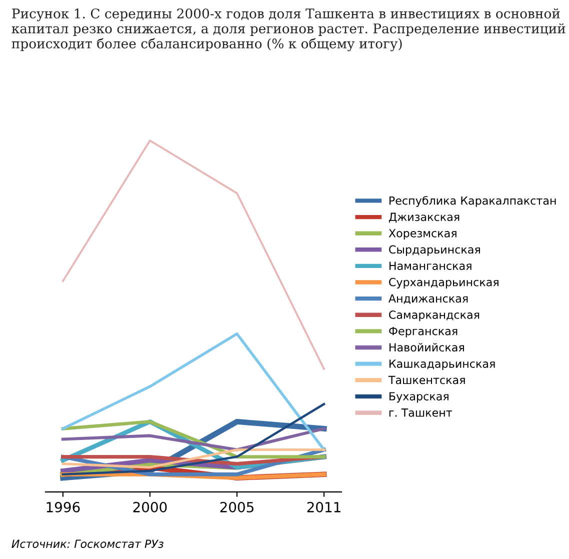 The width and height of the screenshot is (569, 559). I want to click on x-tick-label: 1996, so click(63, 507).